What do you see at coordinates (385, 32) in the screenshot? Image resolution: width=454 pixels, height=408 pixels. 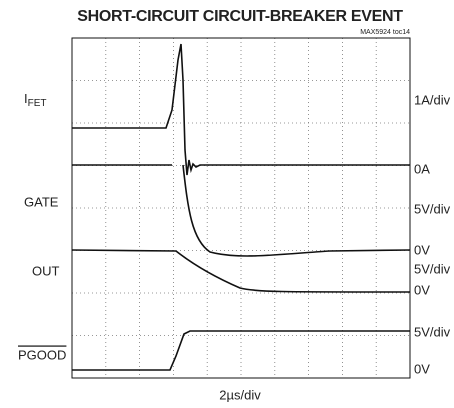 I see `figure-id: MAX5924 toc14` at bounding box center [385, 32].